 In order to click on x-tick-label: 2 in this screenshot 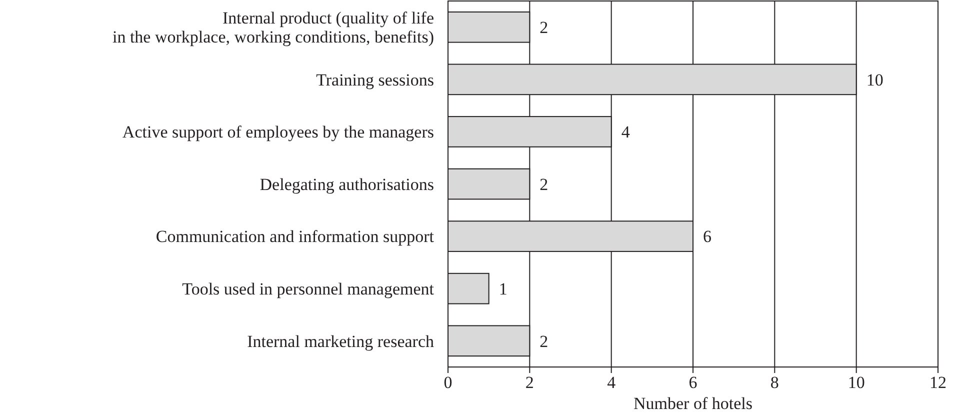, I will do `click(529, 382)`.